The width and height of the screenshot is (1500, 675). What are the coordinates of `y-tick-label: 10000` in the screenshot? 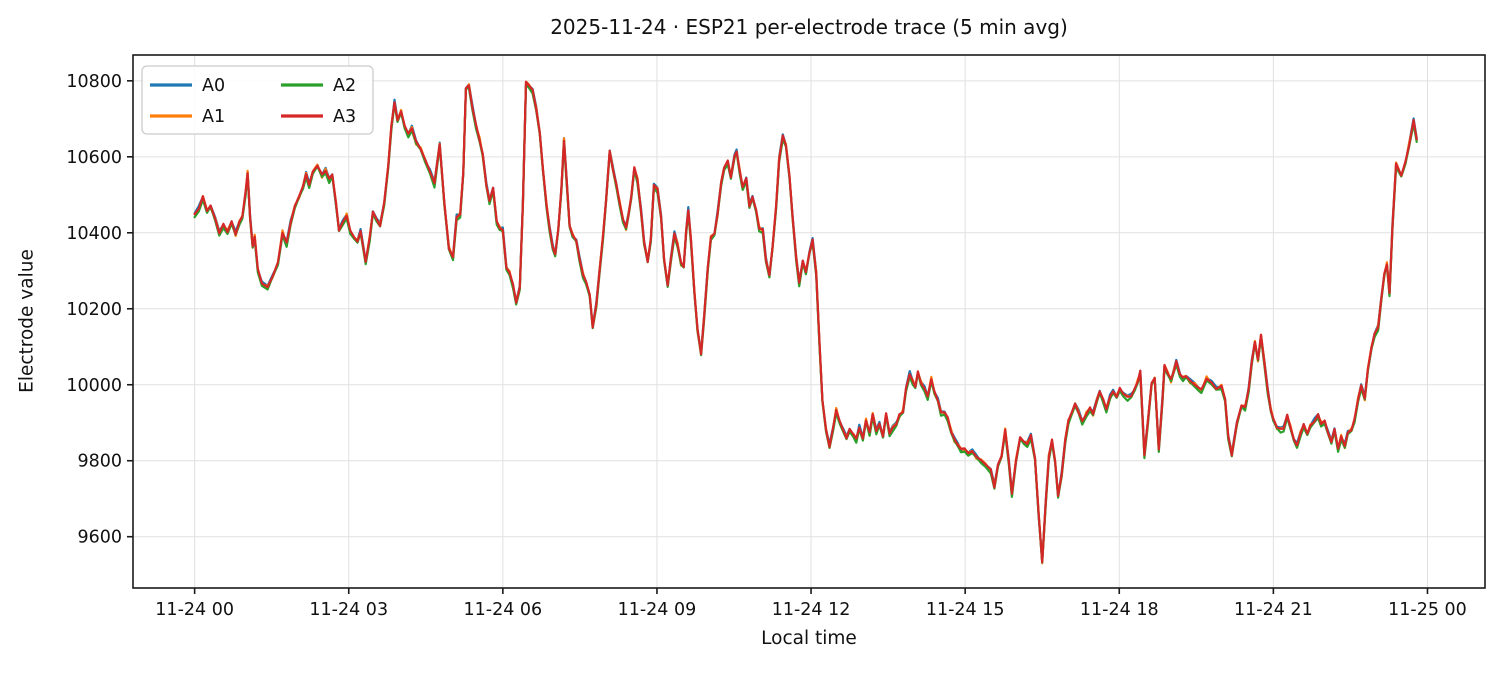 It's located at (94, 386).